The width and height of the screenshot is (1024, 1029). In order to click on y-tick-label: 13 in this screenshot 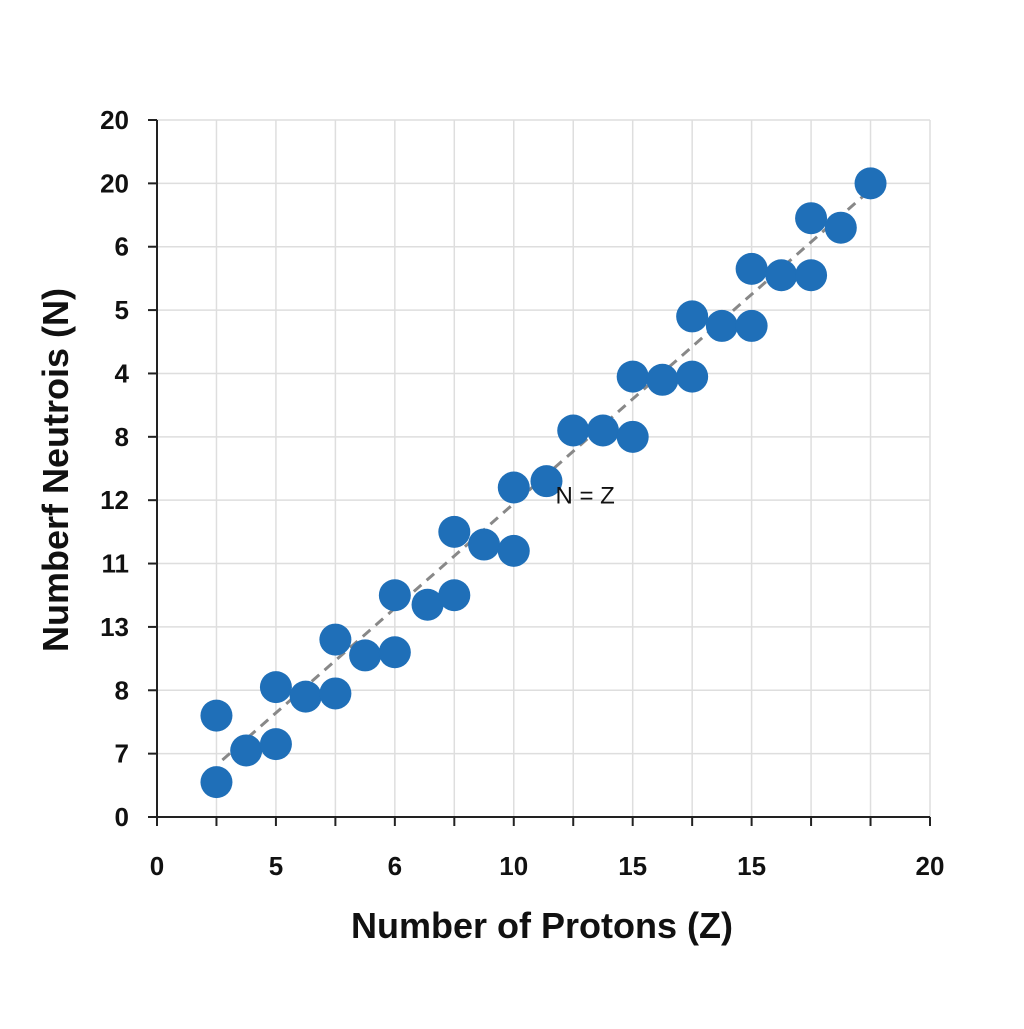, I will do `click(114, 627)`.